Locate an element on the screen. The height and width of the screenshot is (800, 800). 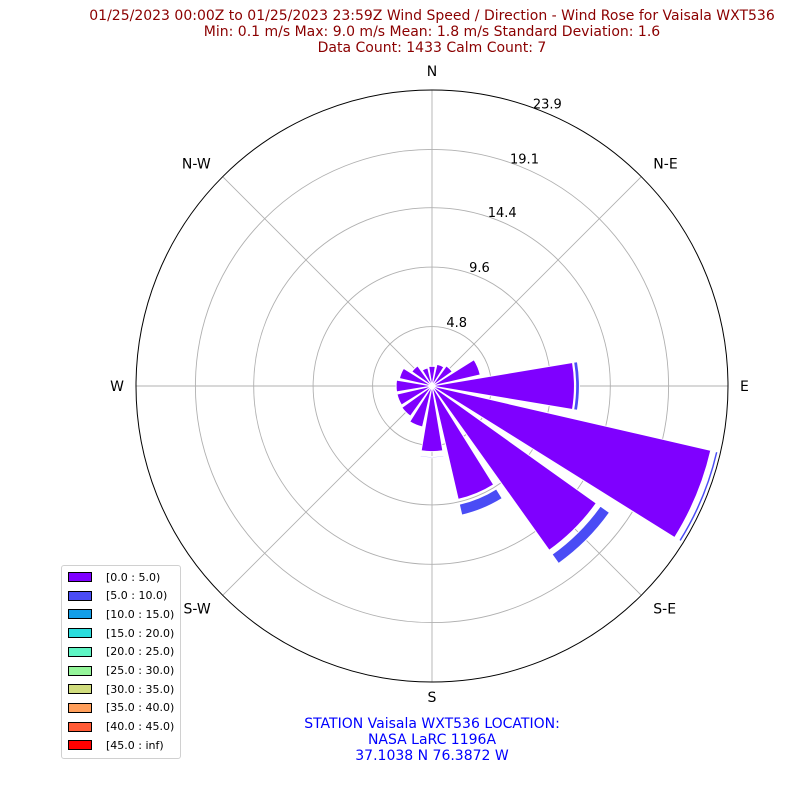
legend-item: [15.0 : 20.0) is located at coordinates (121, 633).